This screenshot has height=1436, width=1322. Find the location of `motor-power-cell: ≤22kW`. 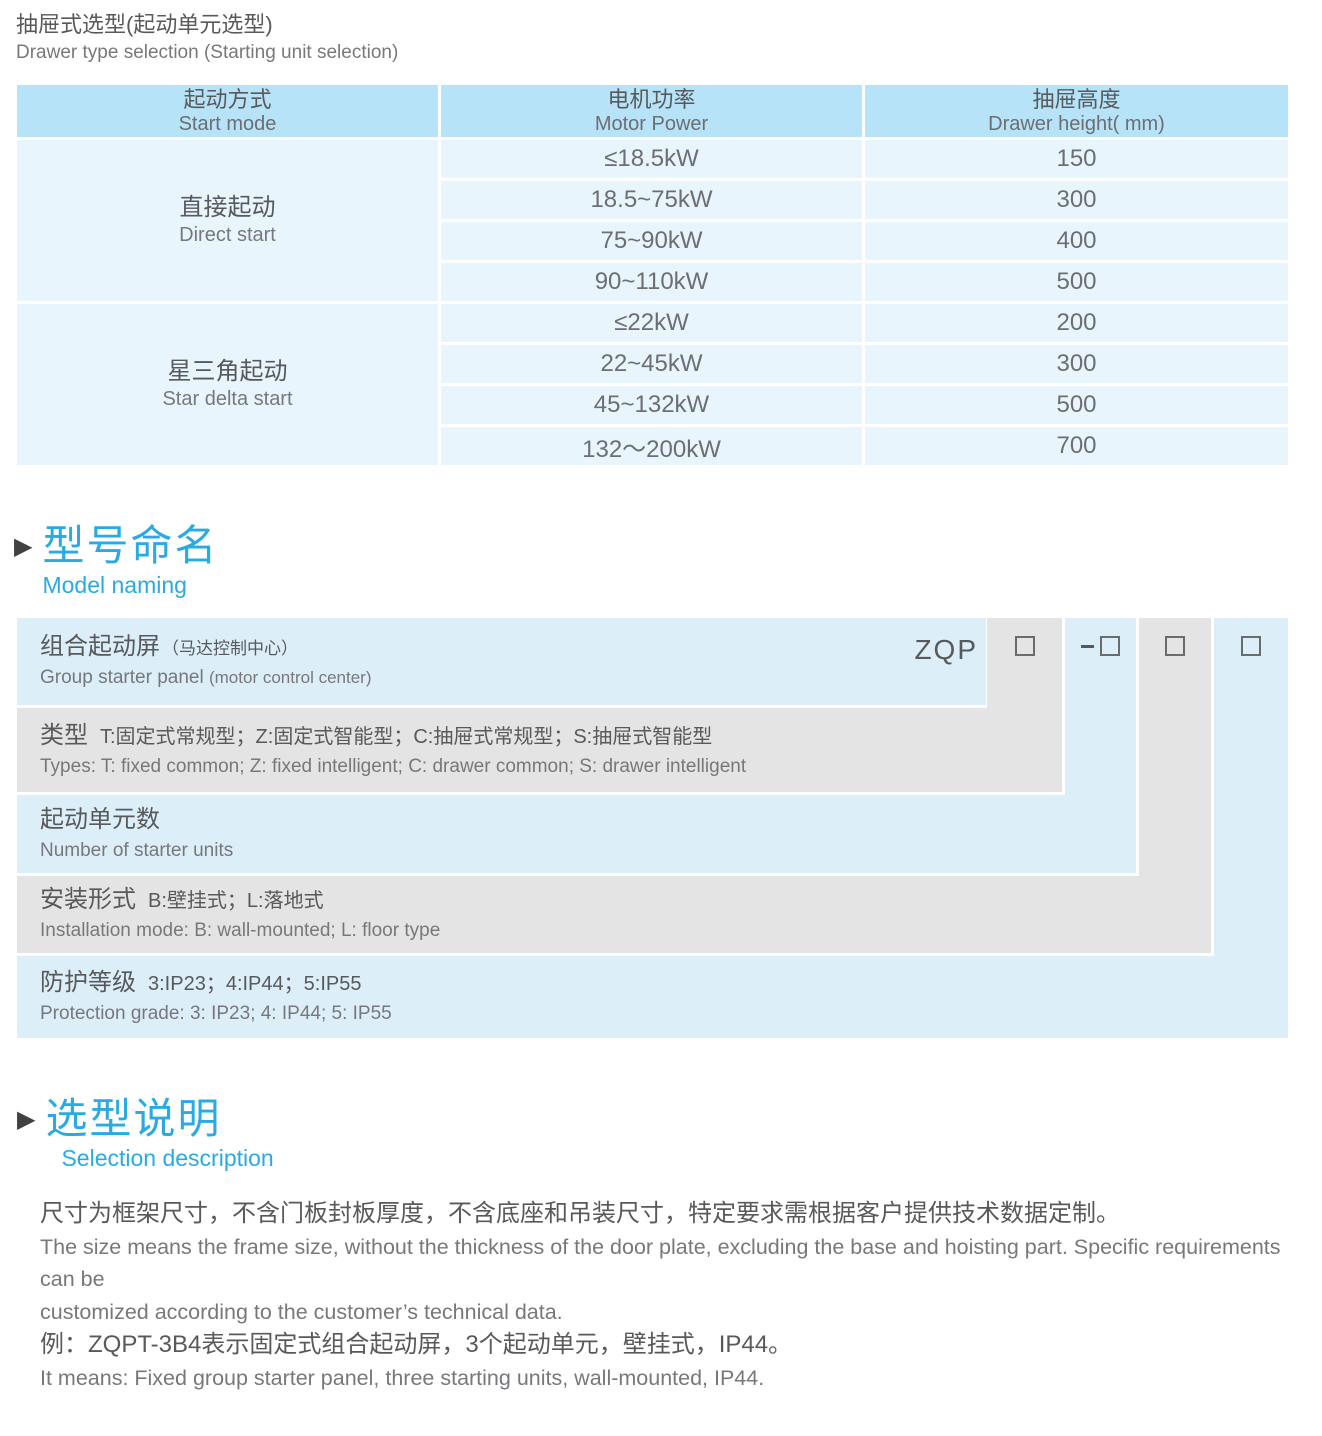

motor-power-cell: ≤22kW is located at coordinates (651, 323).